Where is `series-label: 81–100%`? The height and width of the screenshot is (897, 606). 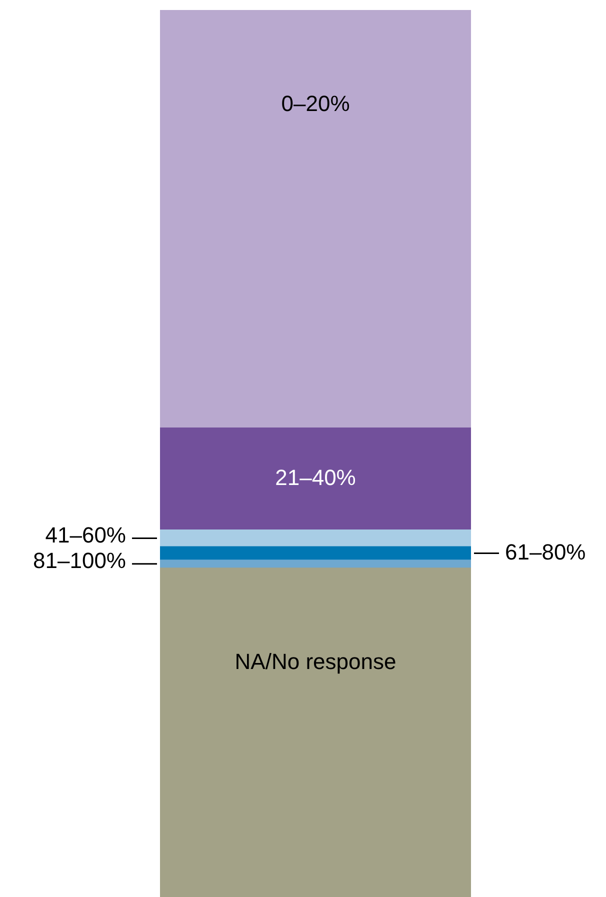
series-label: 81–100% is located at coordinates (79, 560).